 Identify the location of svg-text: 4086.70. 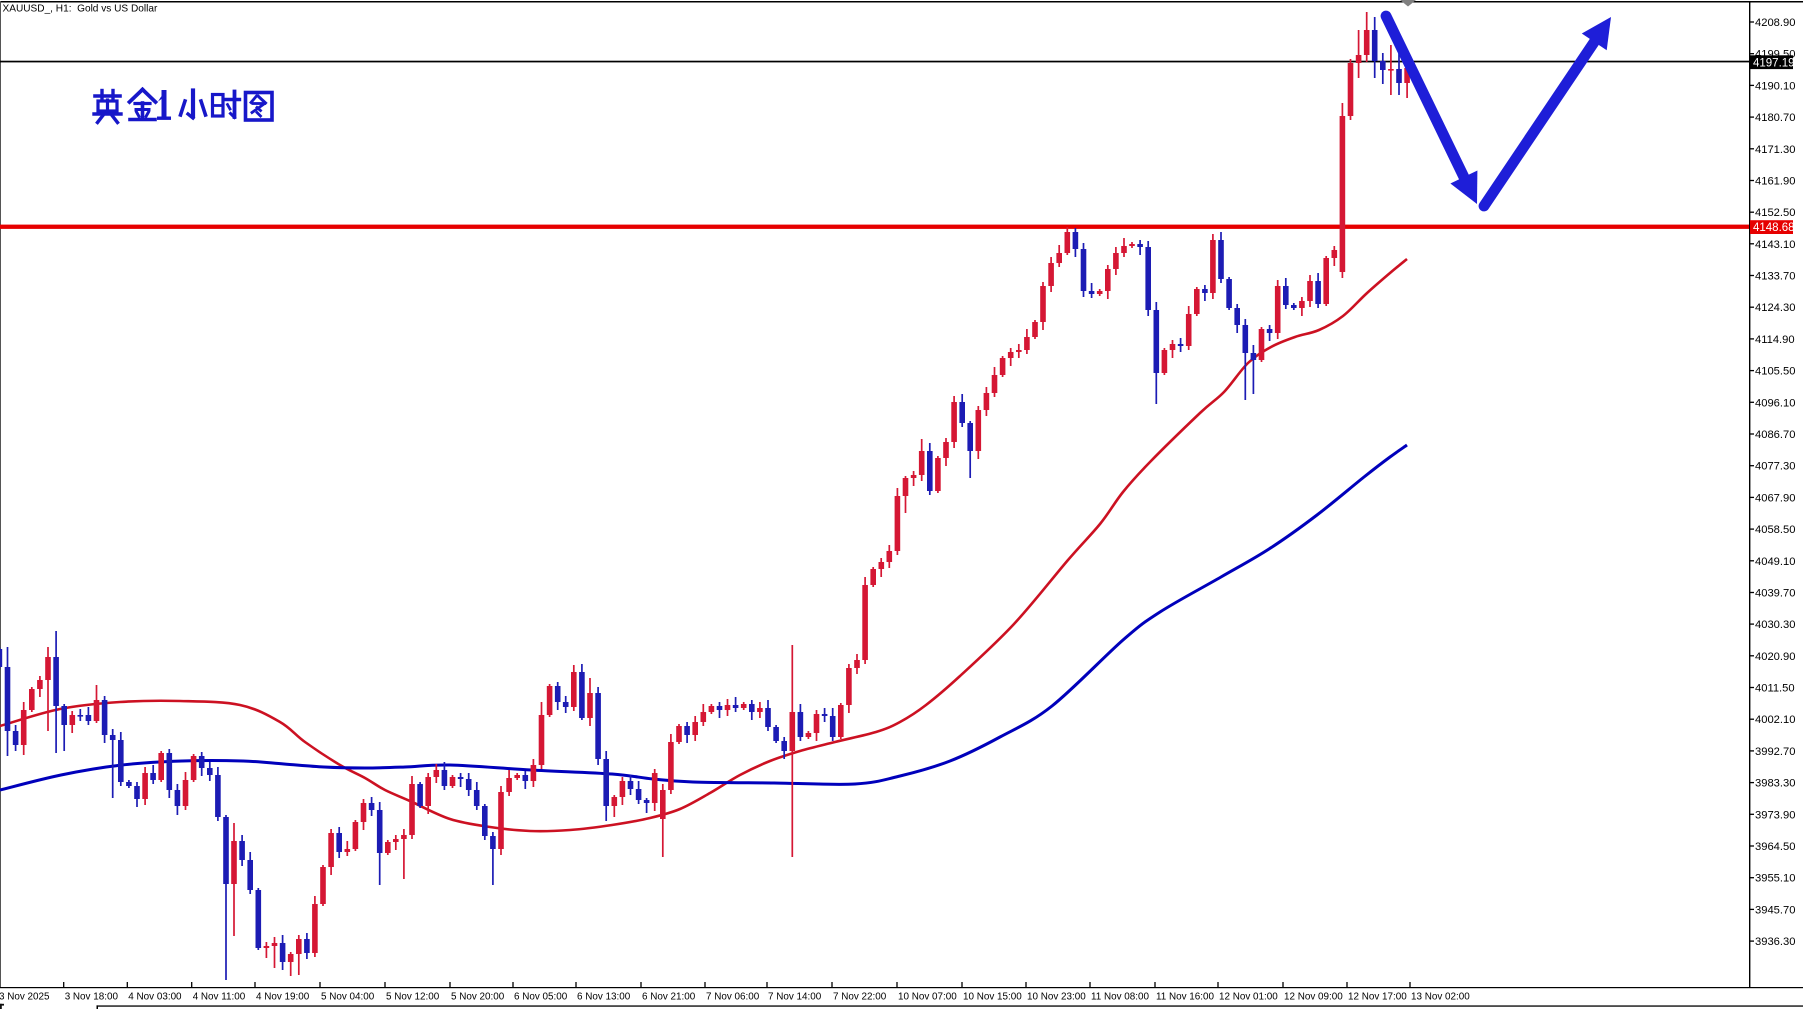
(1775, 435).